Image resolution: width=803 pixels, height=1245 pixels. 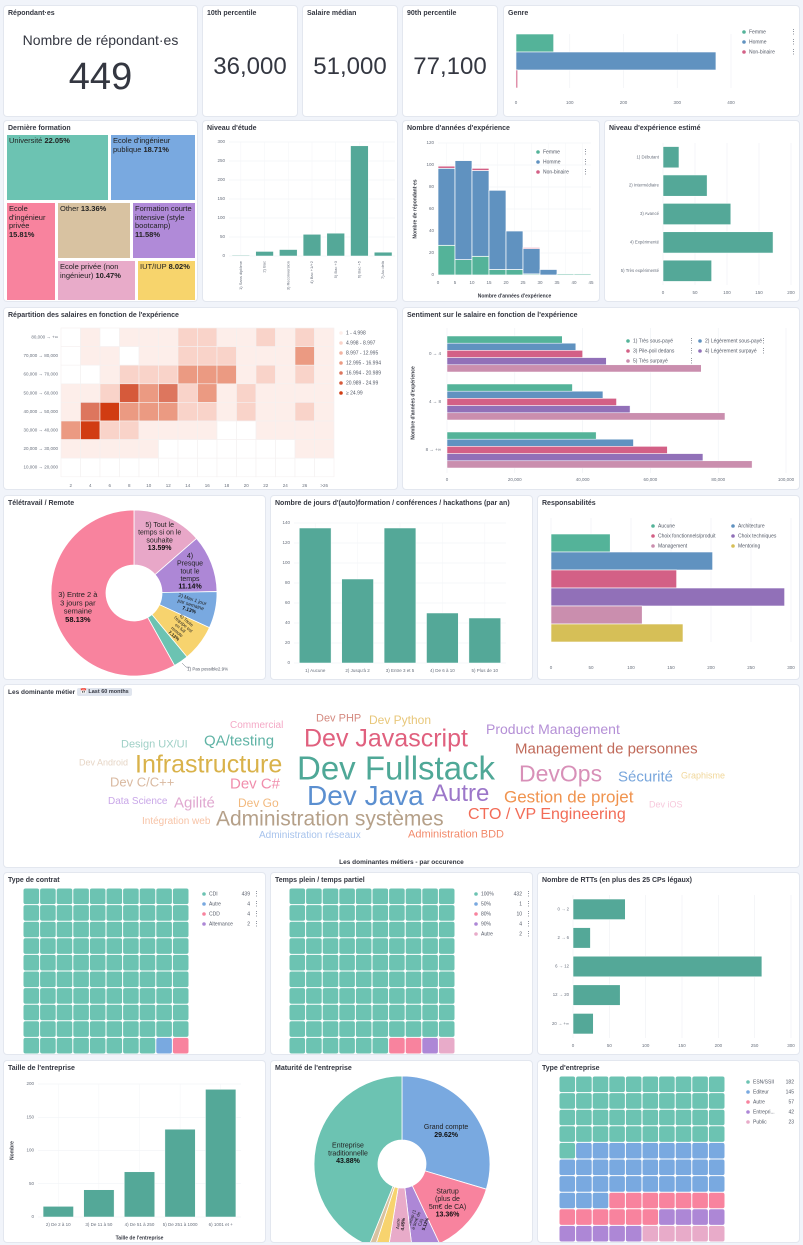 What do you see at coordinates (561, 773) in the screenshot?
I see `wordcloud-word: DevOps` at bounding box center [561, 773].